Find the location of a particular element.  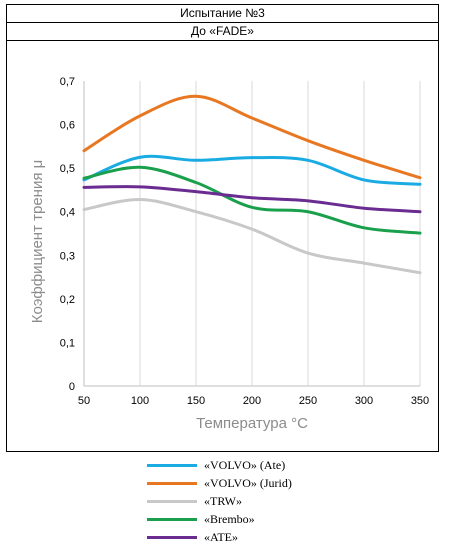

test-header-table: Испытание №3 До «FADE» is located at coordinates (222, 22).